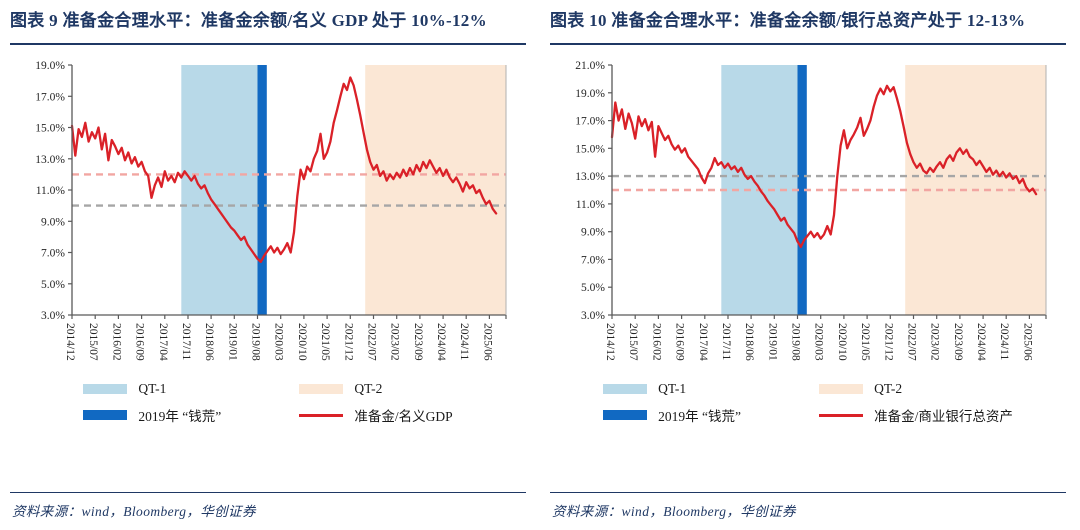 The image size is (1080, 530). What do you see at coordinates (590, 66) in the screenshot?
I see `y-tick-label: 21.0%` at bounding box center [590, 66].